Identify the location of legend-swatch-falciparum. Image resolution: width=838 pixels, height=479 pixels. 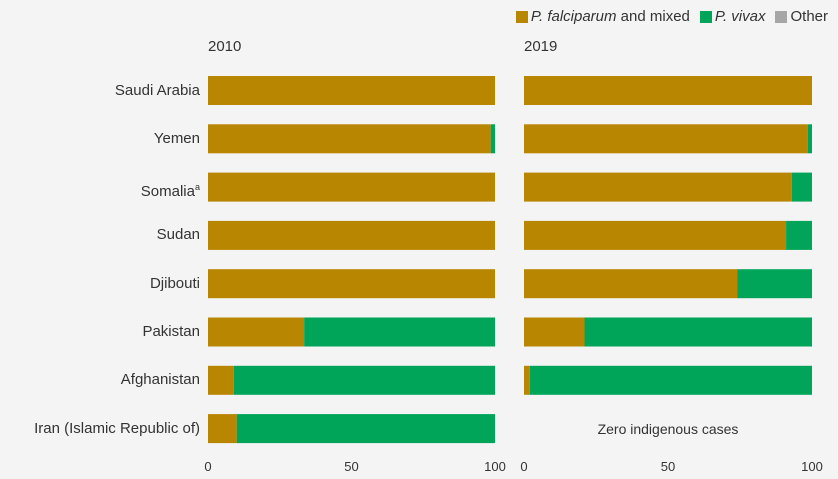
(521, 16).